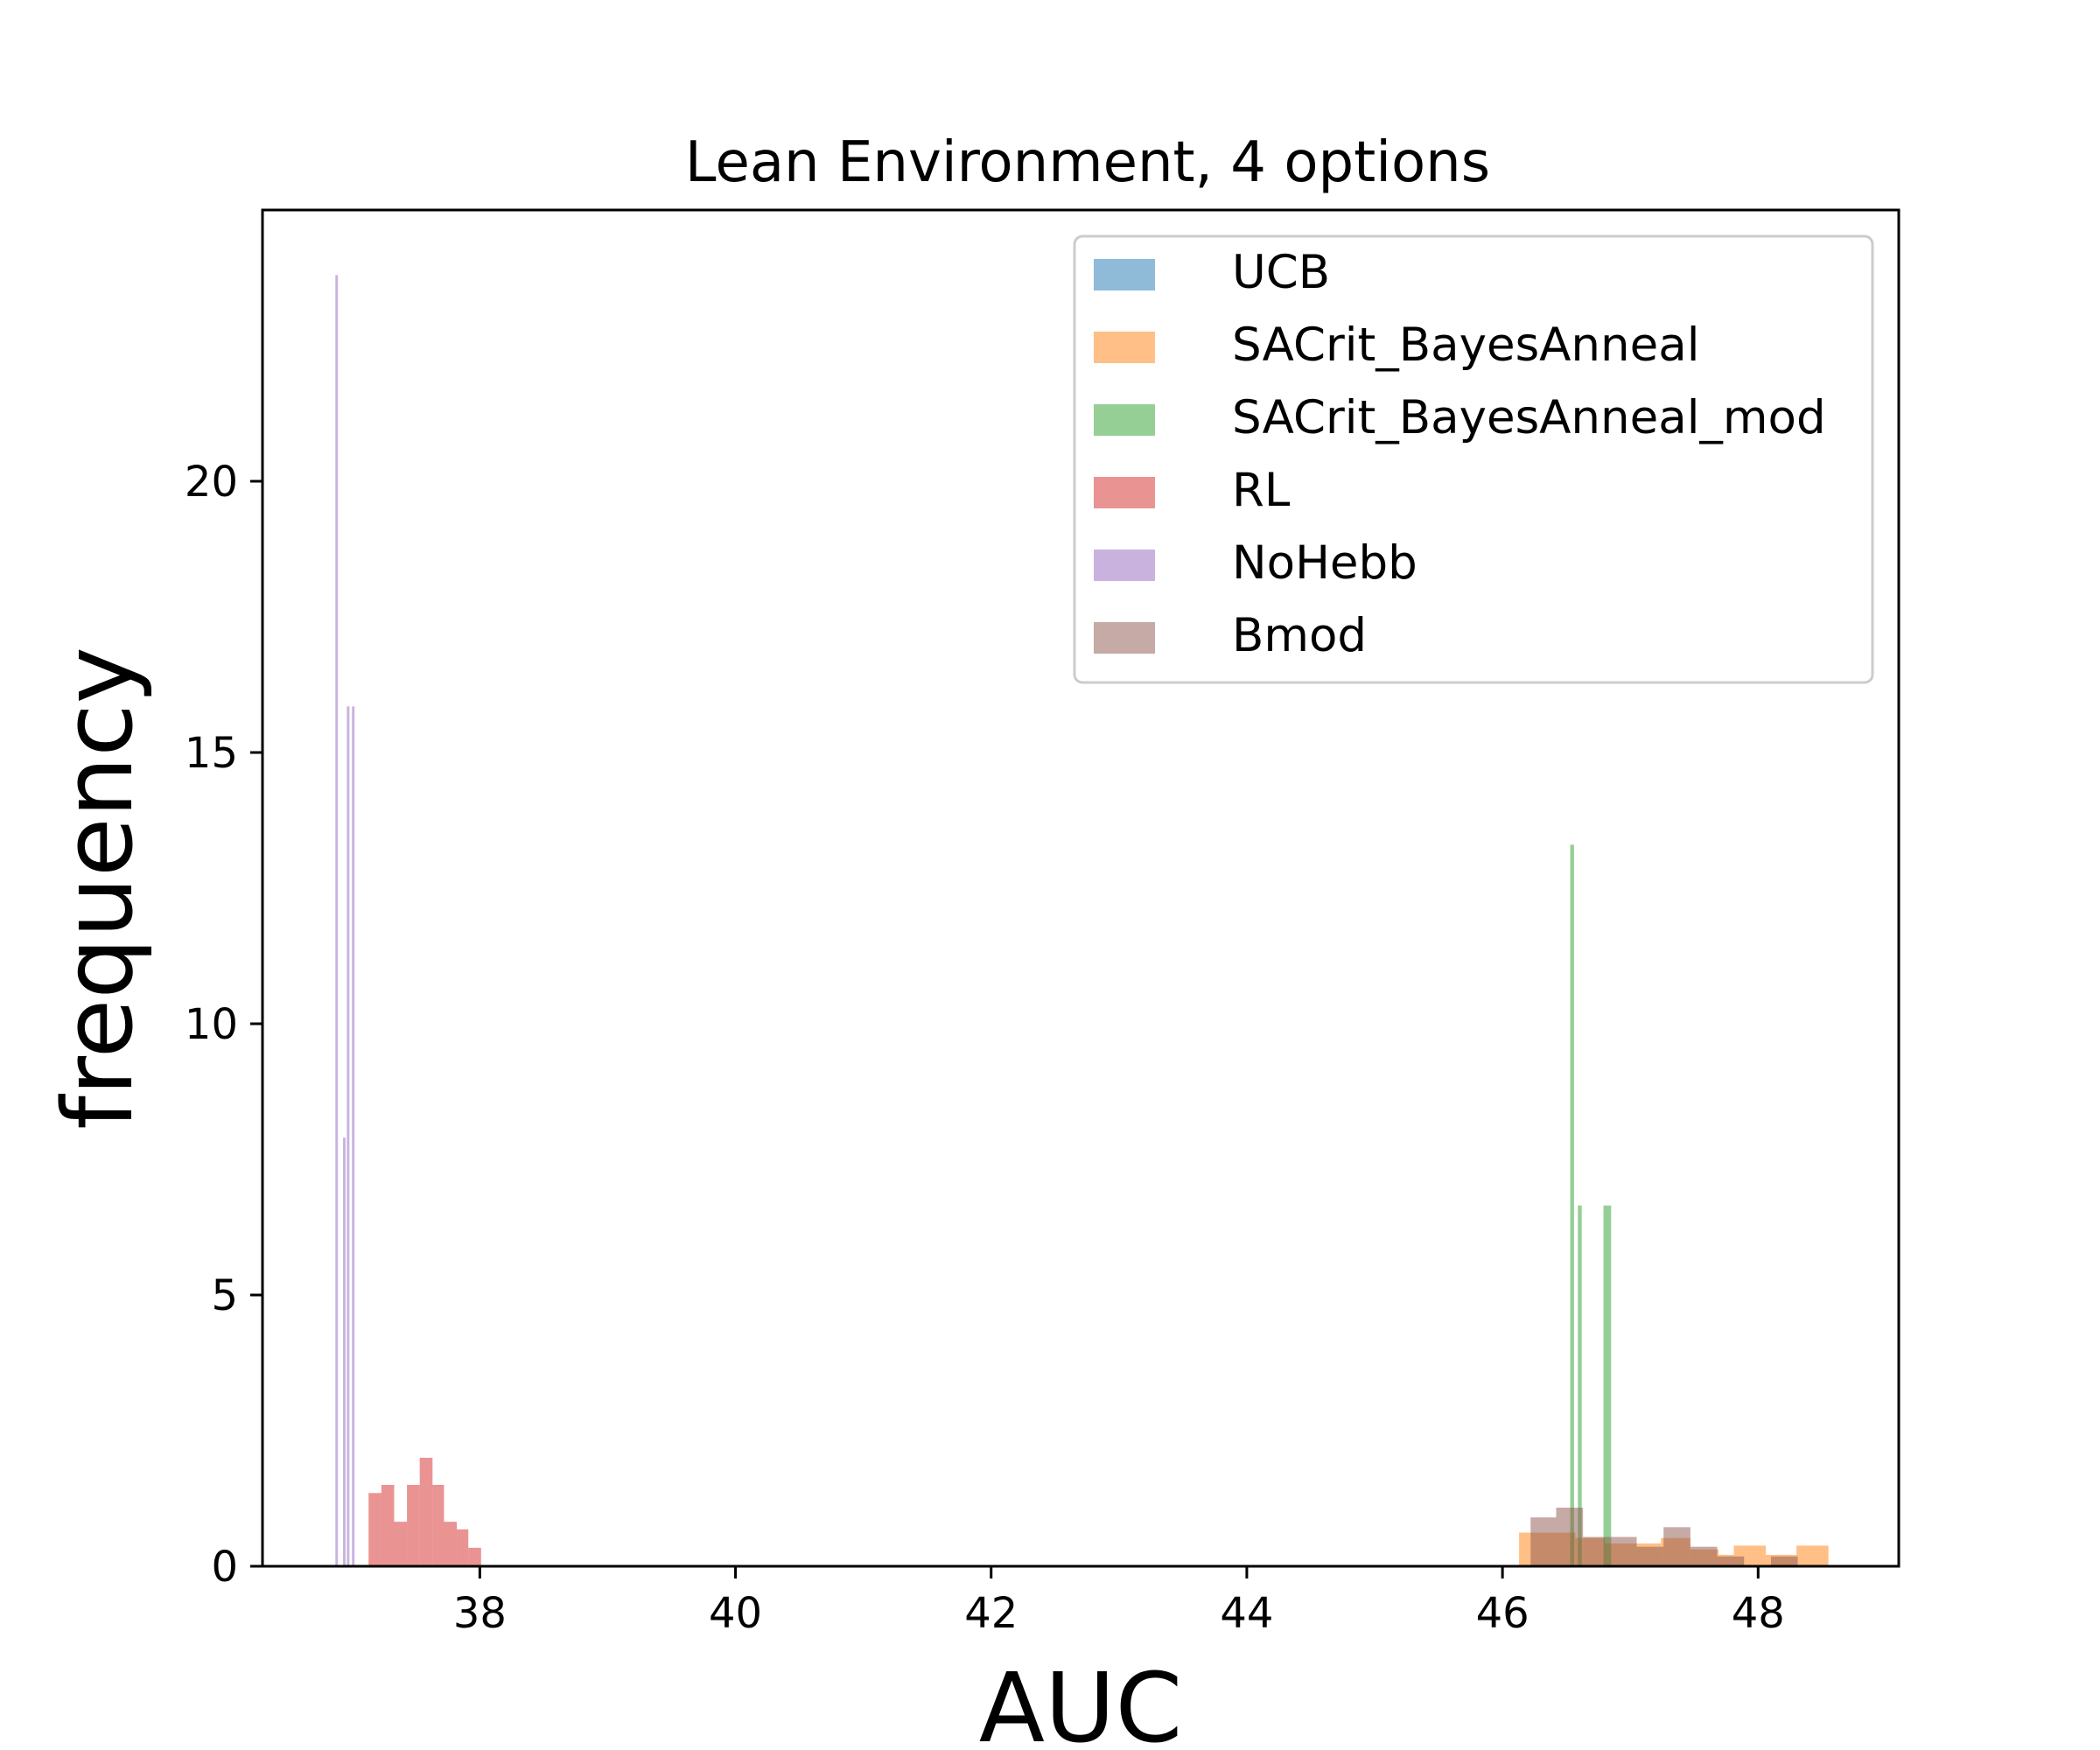 Image resolution: width=2100 pixels, height=1750 pixels. What do you see at coordinates (991, 1613) in the screenshot?
I see `x-tick-label-2: 42` at bounding box center [991, 1613].